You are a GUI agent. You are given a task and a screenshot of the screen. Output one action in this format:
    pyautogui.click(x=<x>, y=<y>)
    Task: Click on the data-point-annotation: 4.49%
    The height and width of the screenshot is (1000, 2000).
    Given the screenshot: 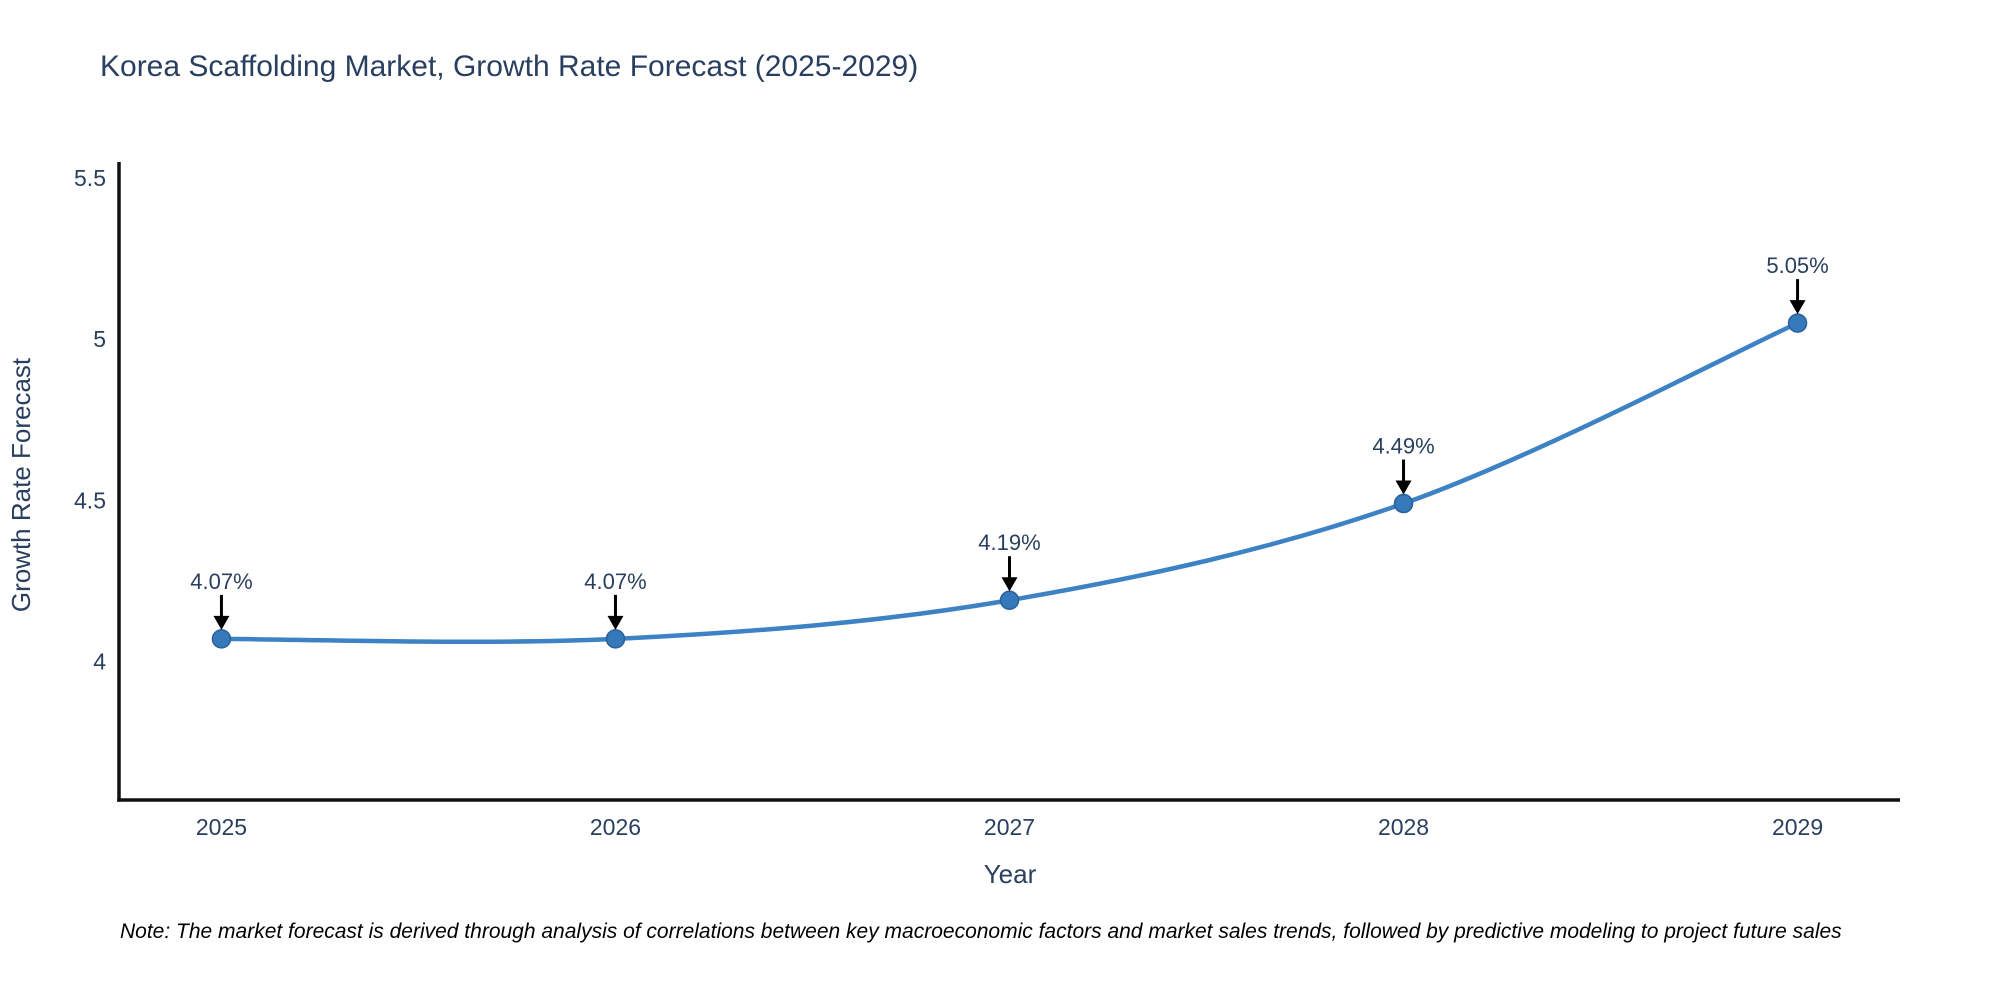 What is the action you would take?
    pyautogui.click(x=1403, y=464)
    